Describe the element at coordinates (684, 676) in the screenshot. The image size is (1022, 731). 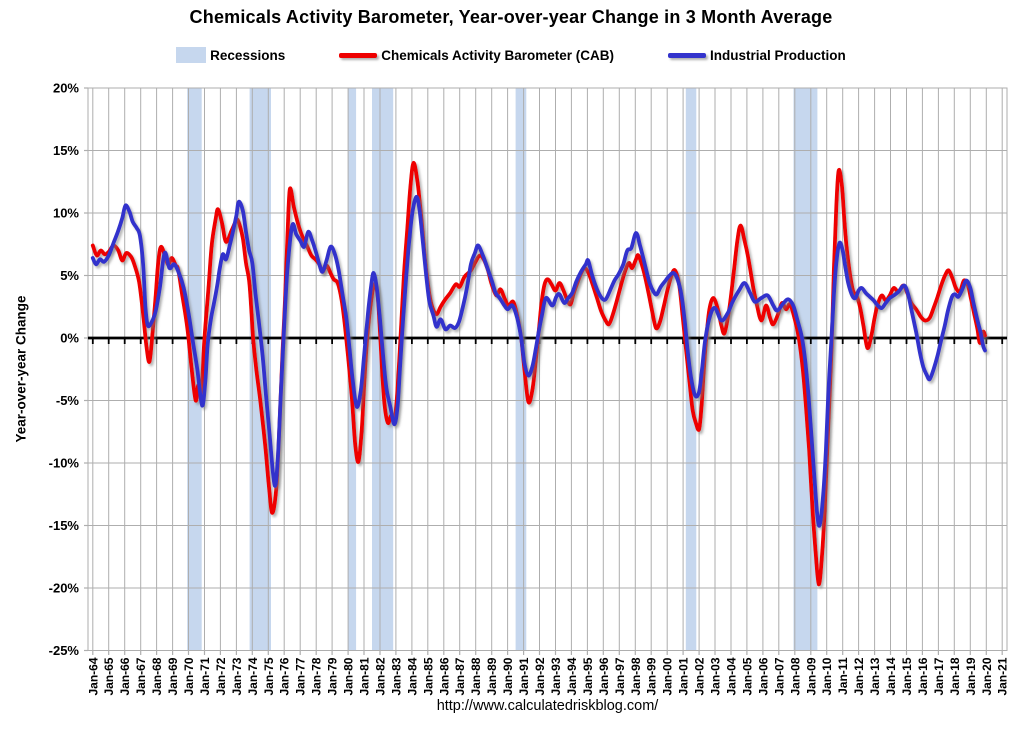
I see `x-tick-label: Jan-01` at that location.